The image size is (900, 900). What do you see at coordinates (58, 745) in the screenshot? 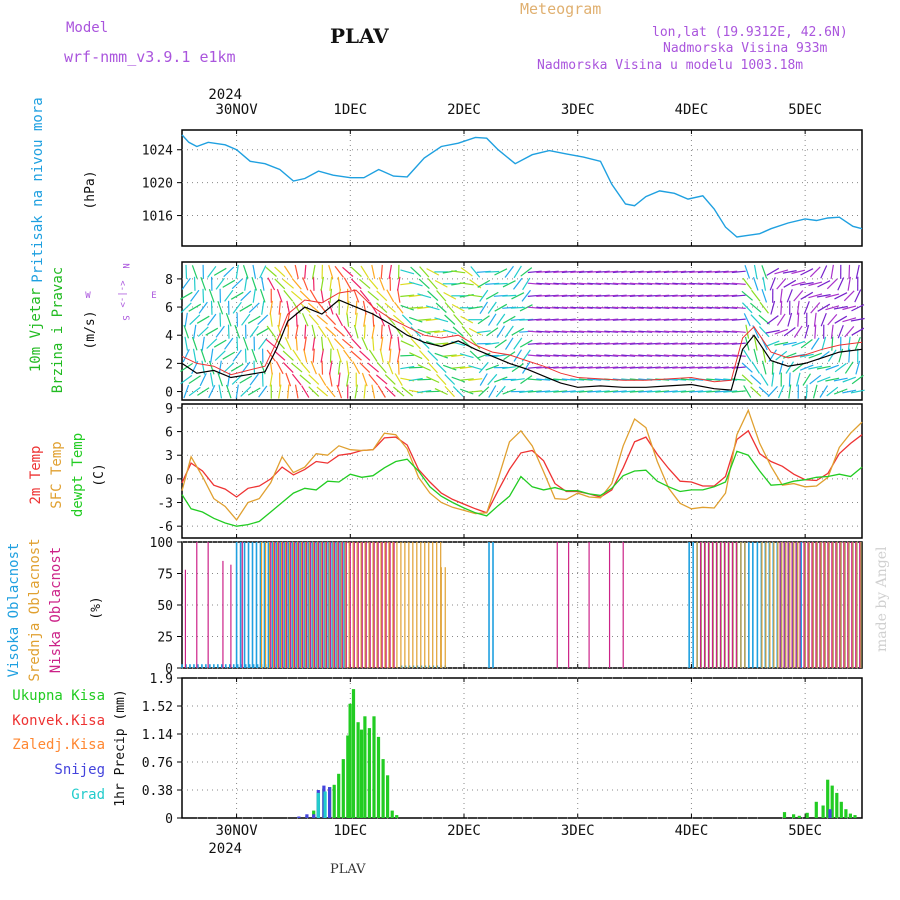
I see `precip-legend-item: Zaledj.Kisa` at bounding box center [58, 745].